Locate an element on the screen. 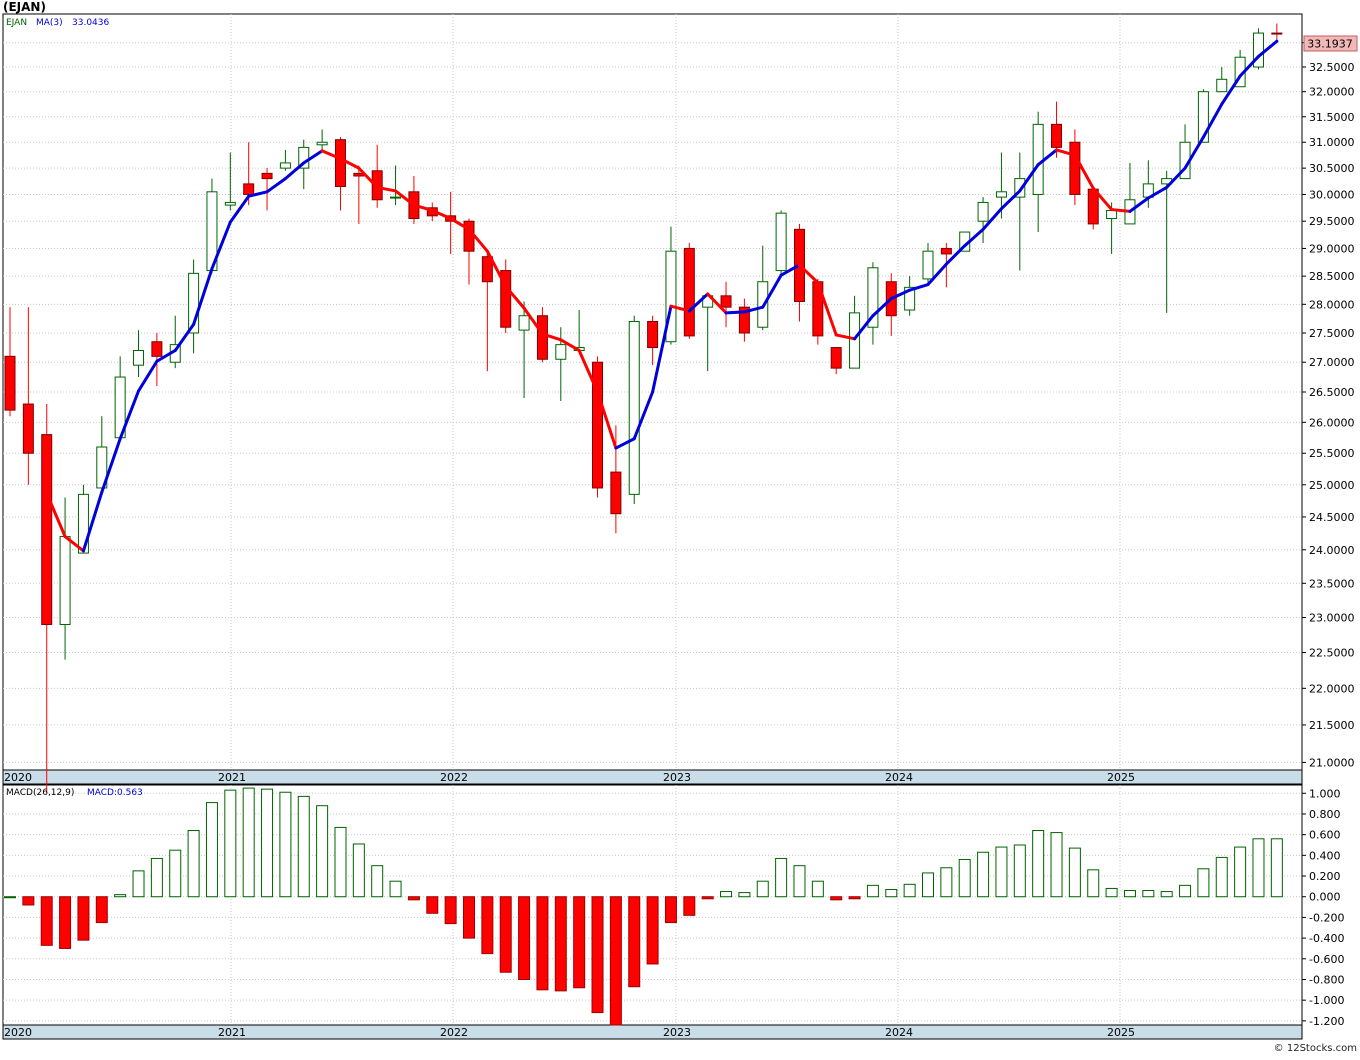 The height and width of the screenshot is (1060, 1360). price-tick-label: 31.0000 is located at coordinates (1332, 142).